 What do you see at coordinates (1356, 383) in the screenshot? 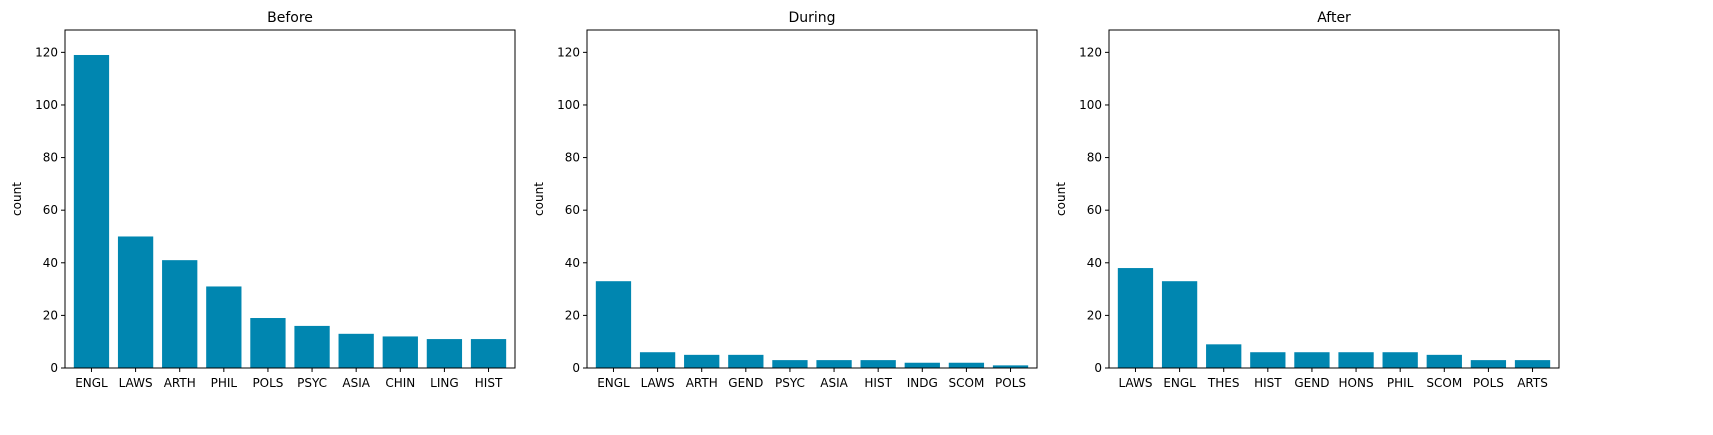
I see `x-tick-label: HONS` at bounding box center [1356, 383].